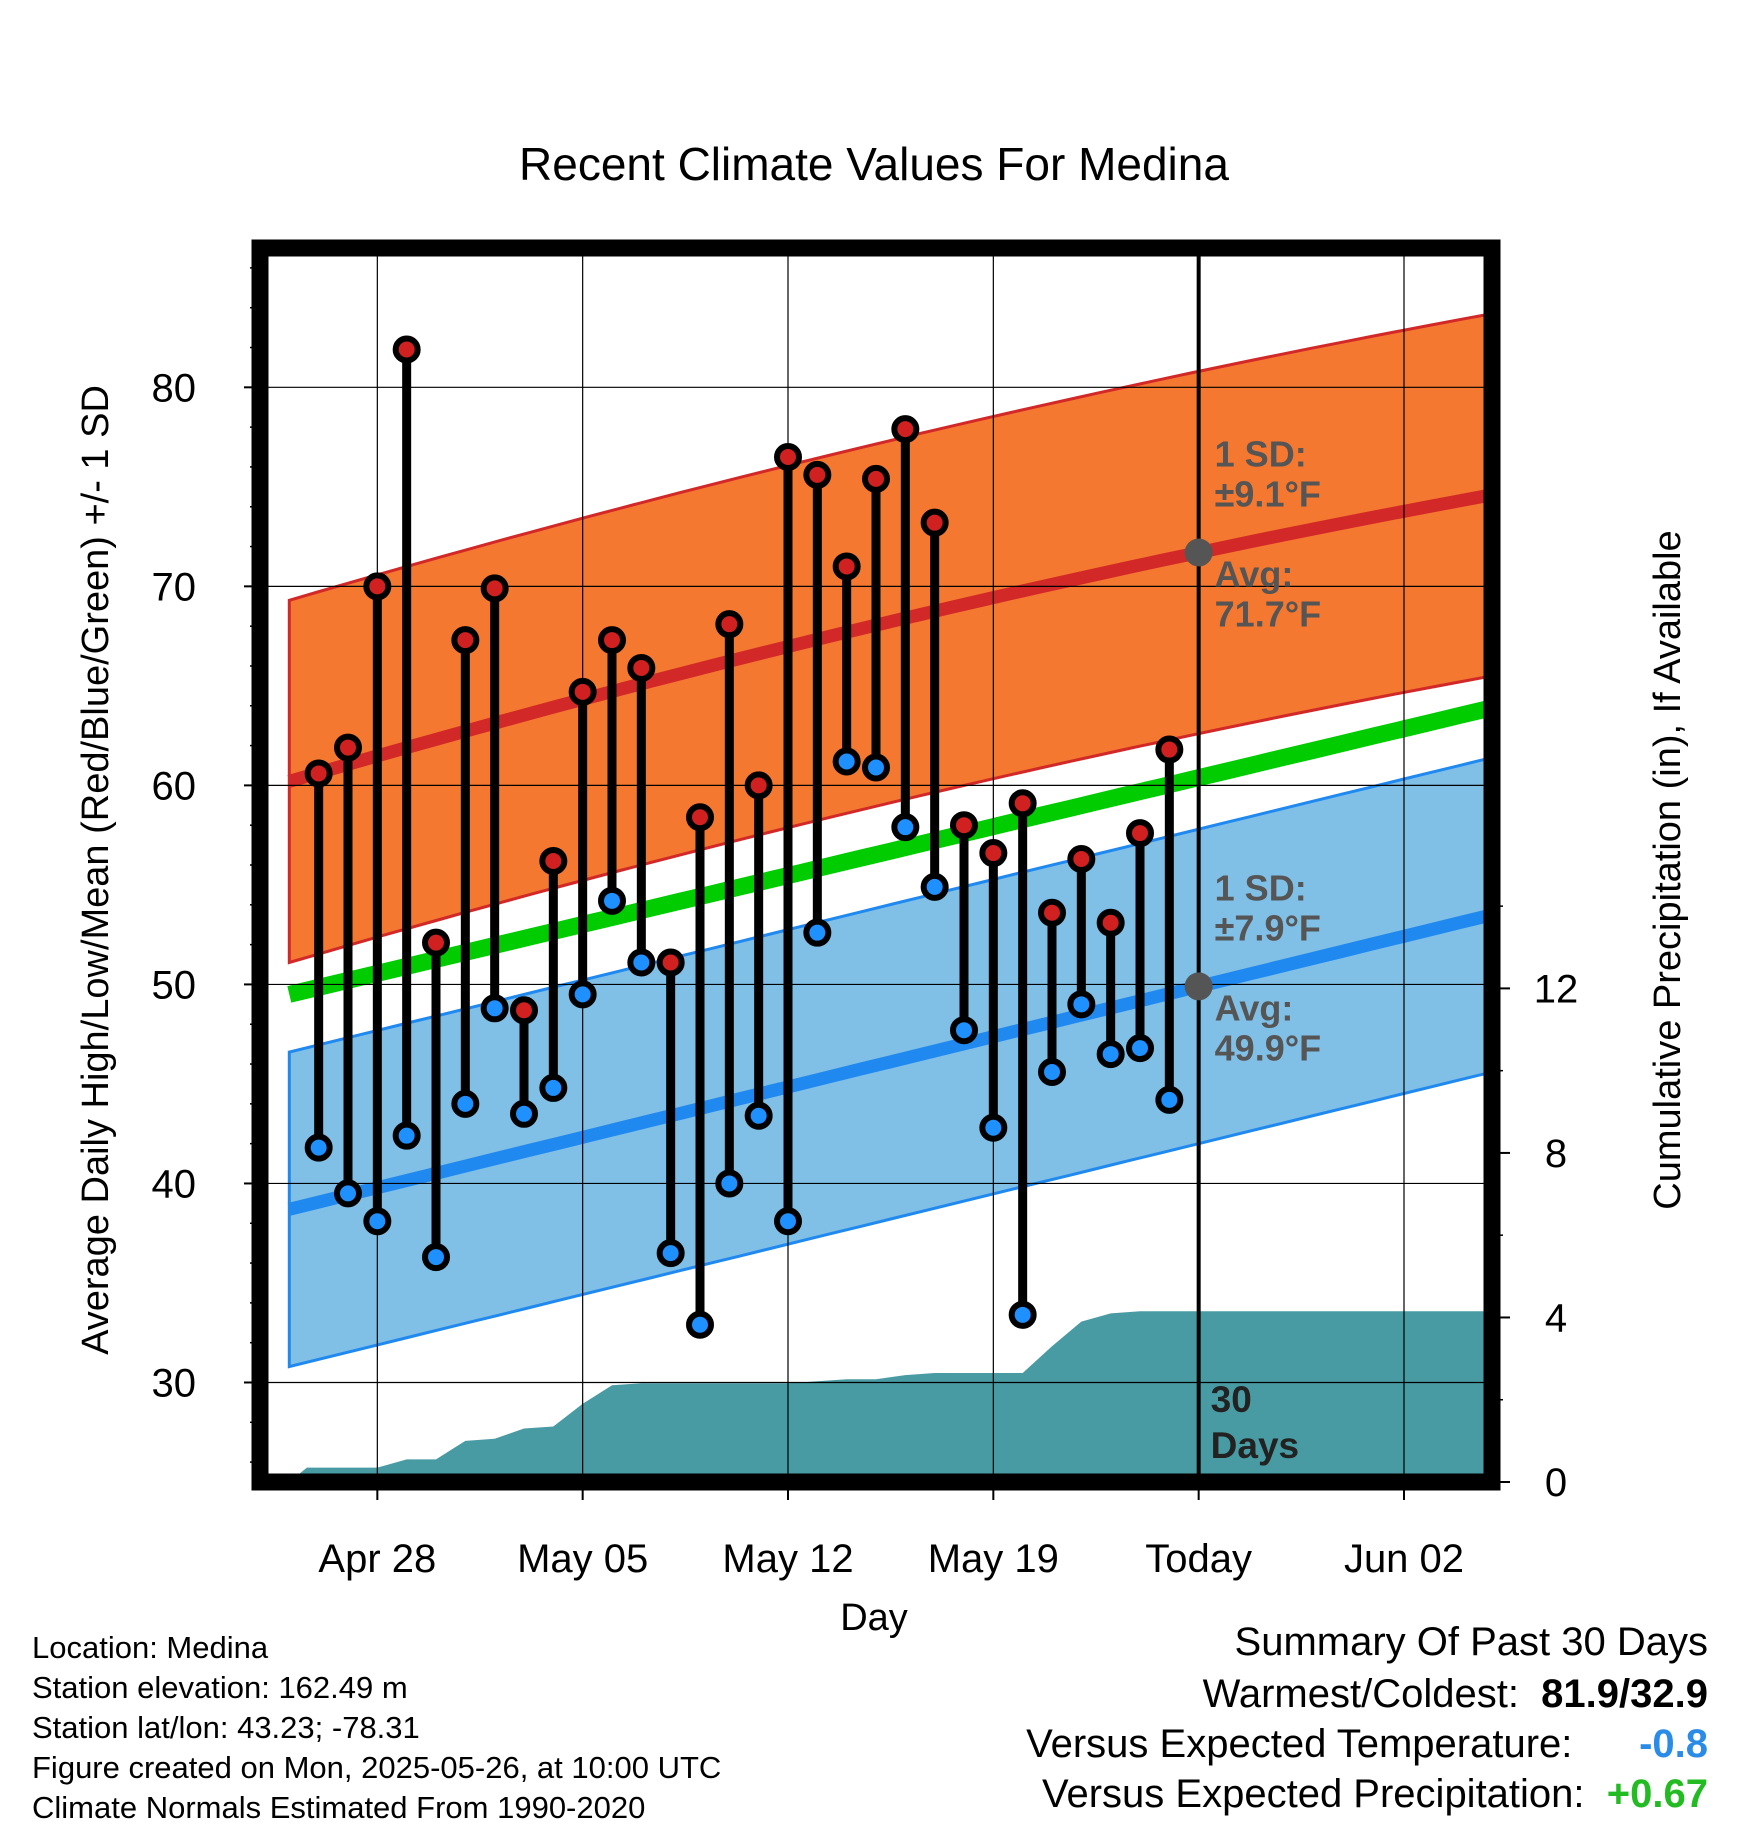  I want to click on y-tick-label: 60, so click(174, 786).